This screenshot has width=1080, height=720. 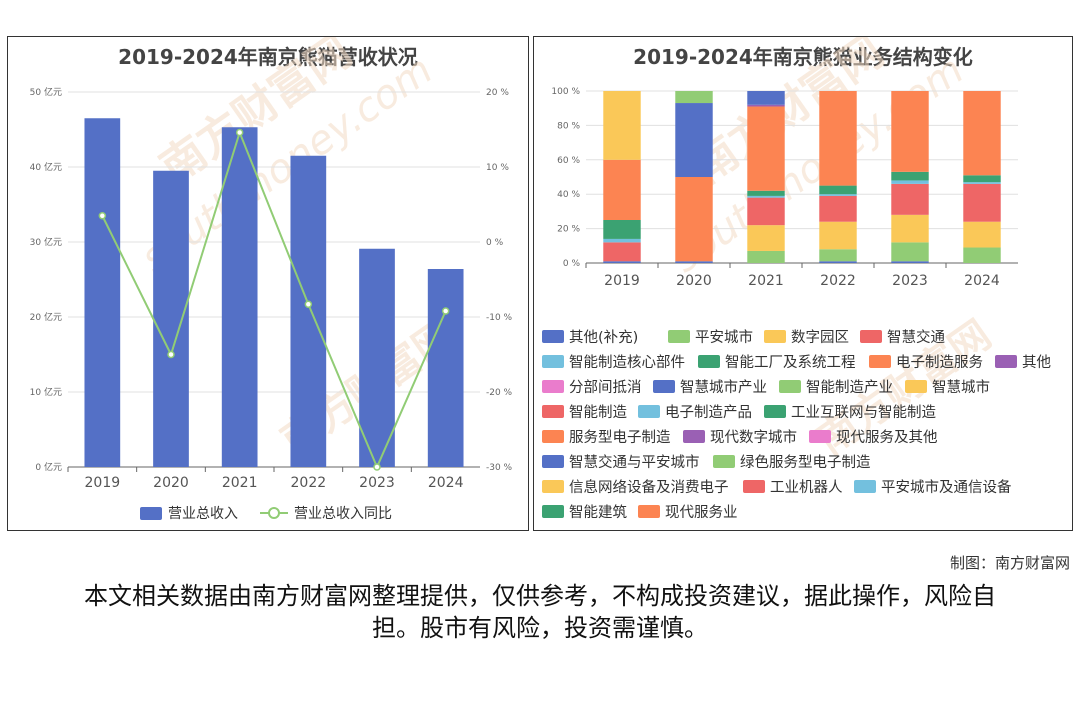 I want to click on legend-label: 智慧交通, so click(x=916, y=337).